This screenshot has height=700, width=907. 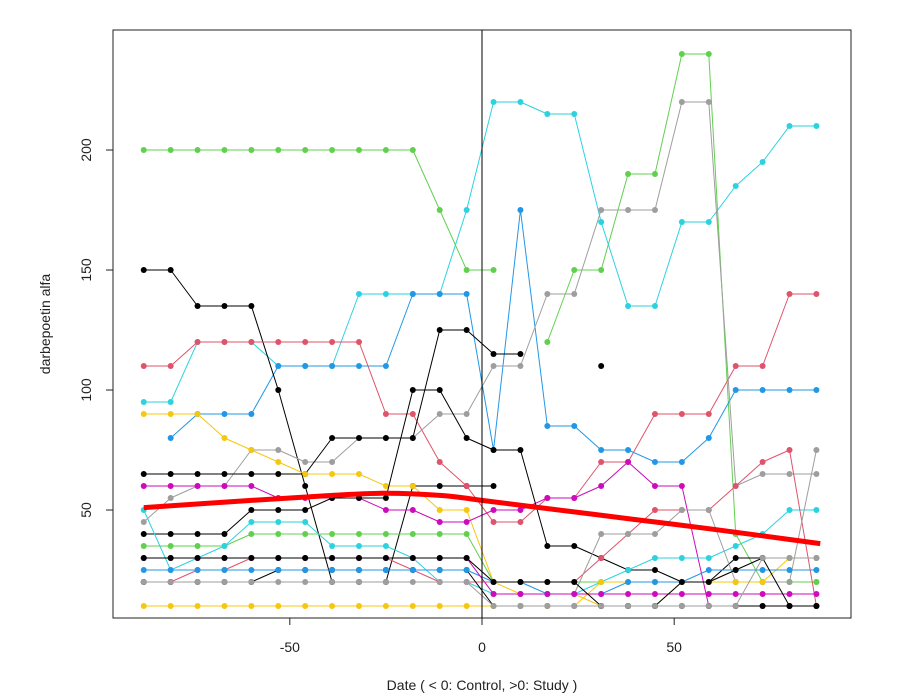 I want to click on y-axis-title: darbepoetin alfa, so click(x=45, y=324).